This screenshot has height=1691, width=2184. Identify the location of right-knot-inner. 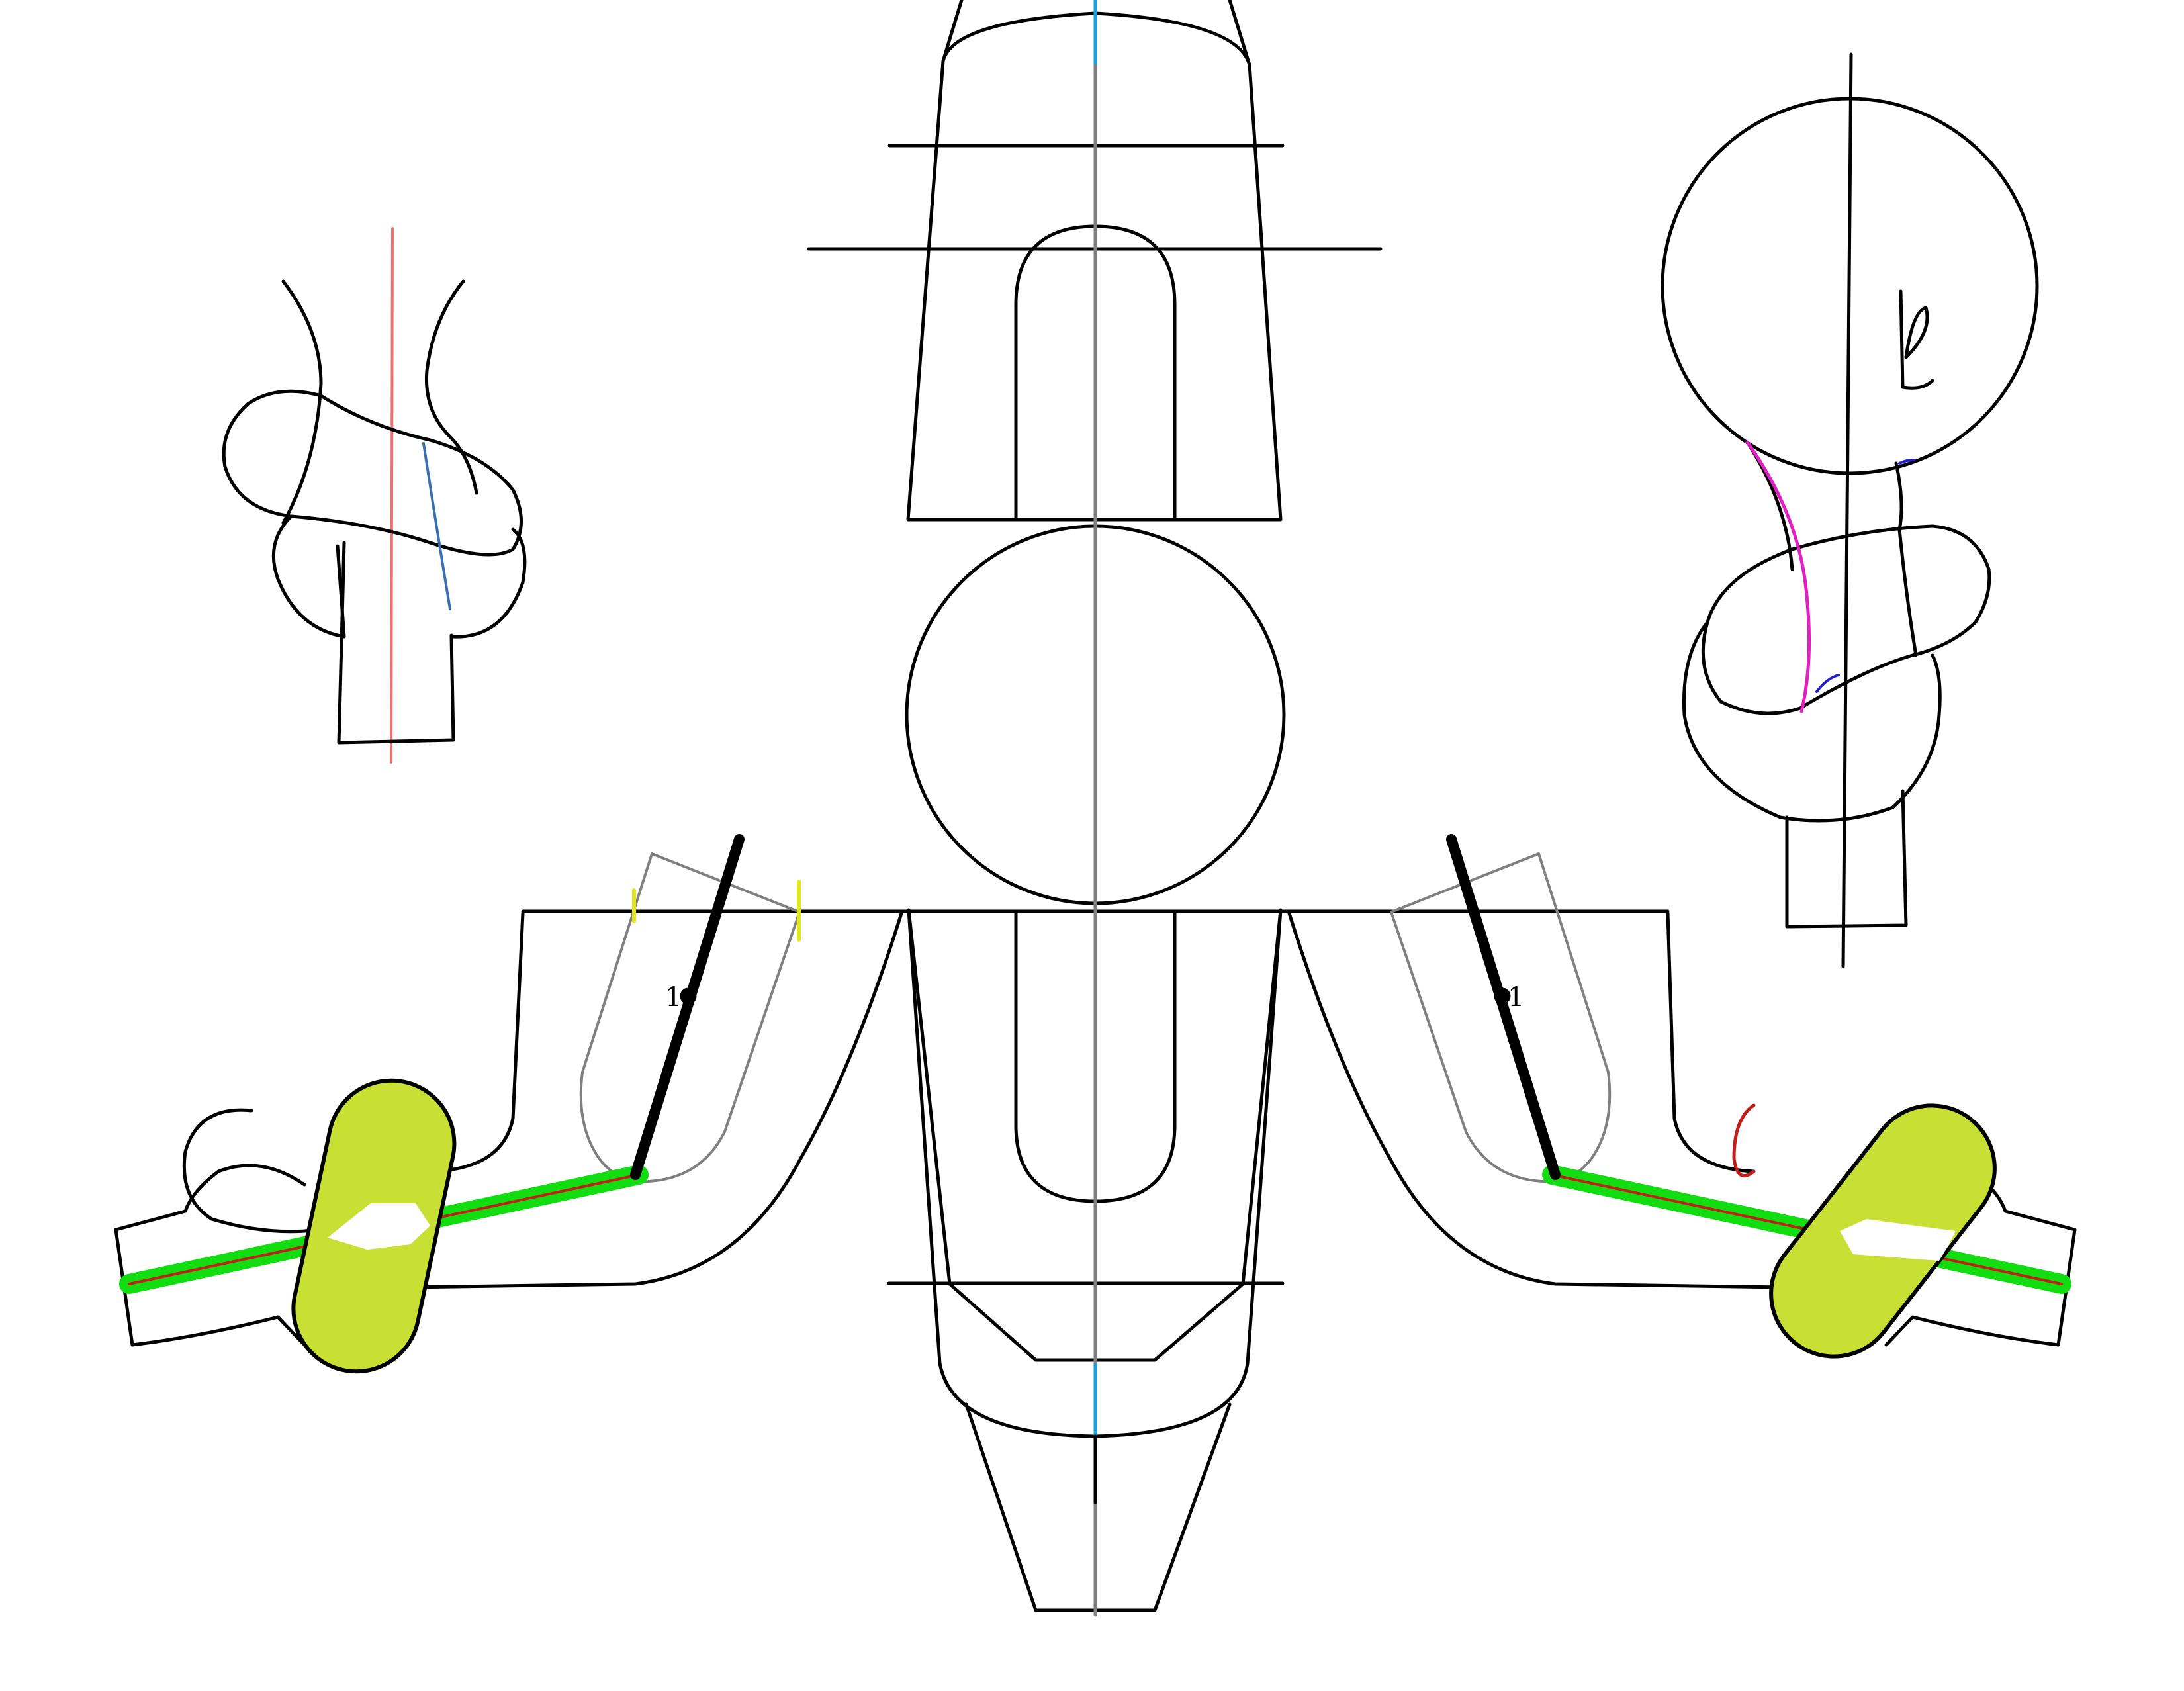
(1908, 592).